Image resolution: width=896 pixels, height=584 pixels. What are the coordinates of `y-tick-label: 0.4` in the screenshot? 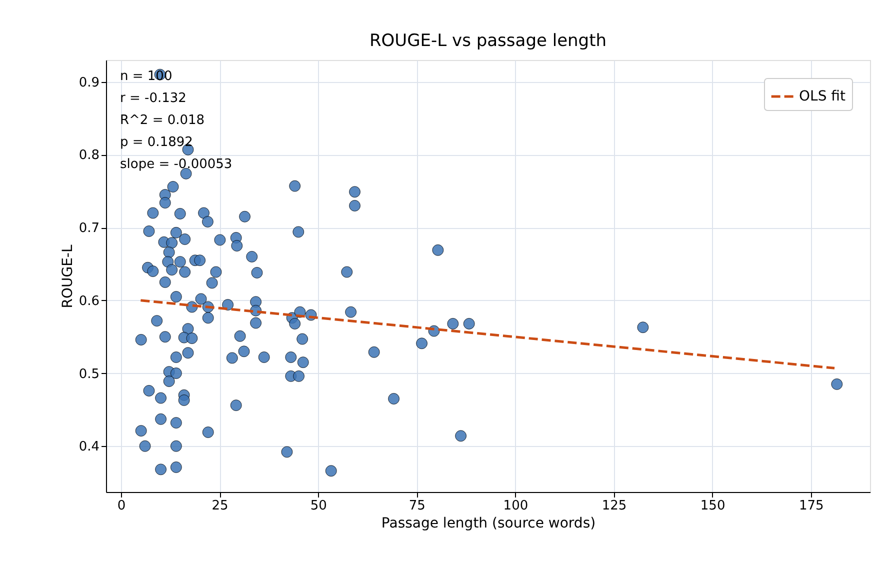 It's located at (89, 447).